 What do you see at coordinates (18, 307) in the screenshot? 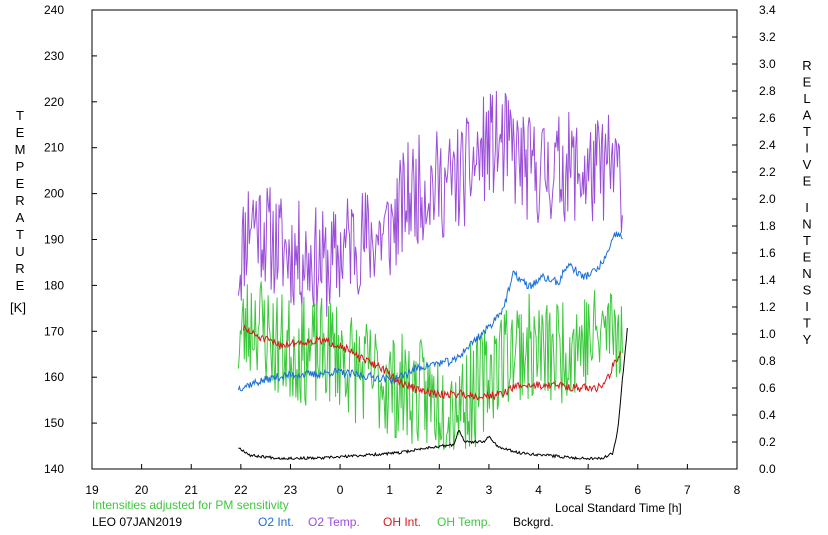
I see `left-axis-unit: [K]` at bounding box center [18, 307].